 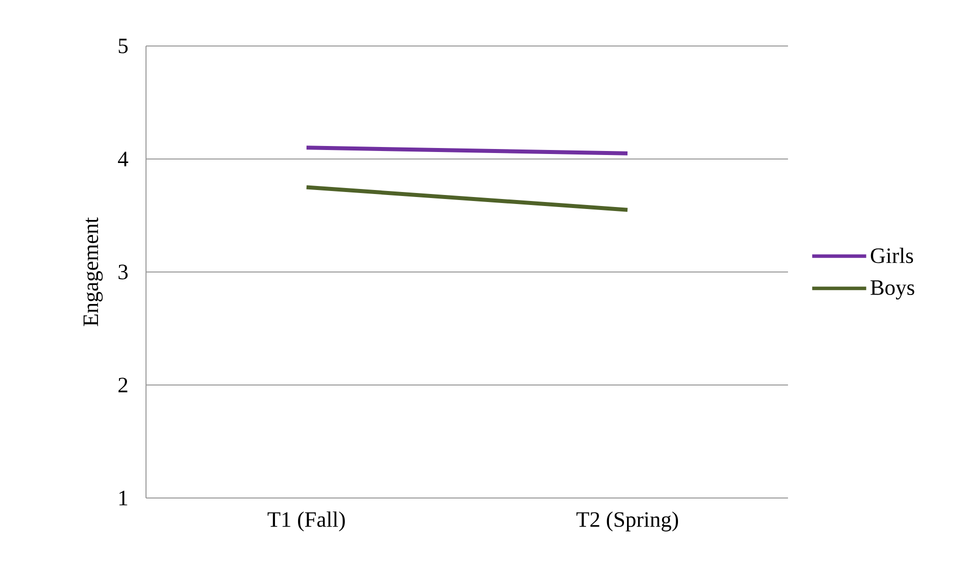 I want to click on legend-label: Boys, so click(x=892, y=290).